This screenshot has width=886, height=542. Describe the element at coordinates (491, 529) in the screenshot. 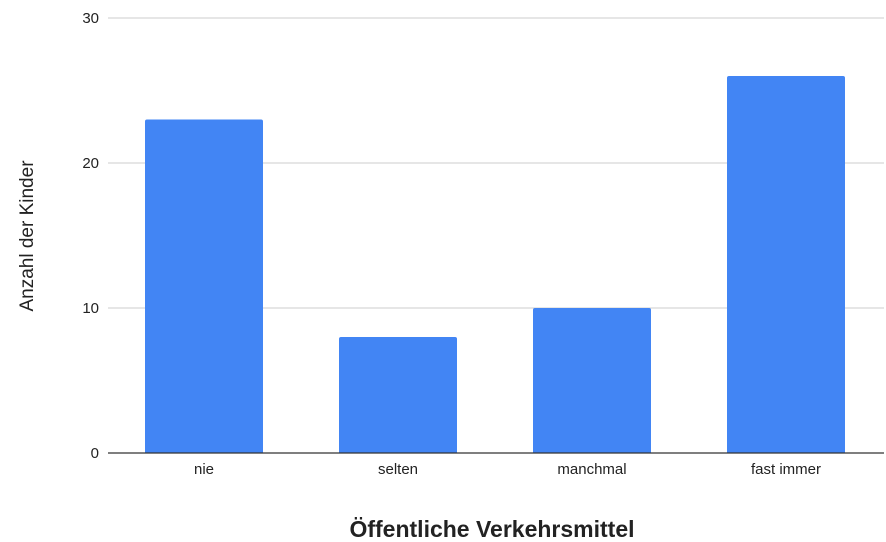

I see `x-axis-label: Öffentliche Verkehrsmittel` at that location.